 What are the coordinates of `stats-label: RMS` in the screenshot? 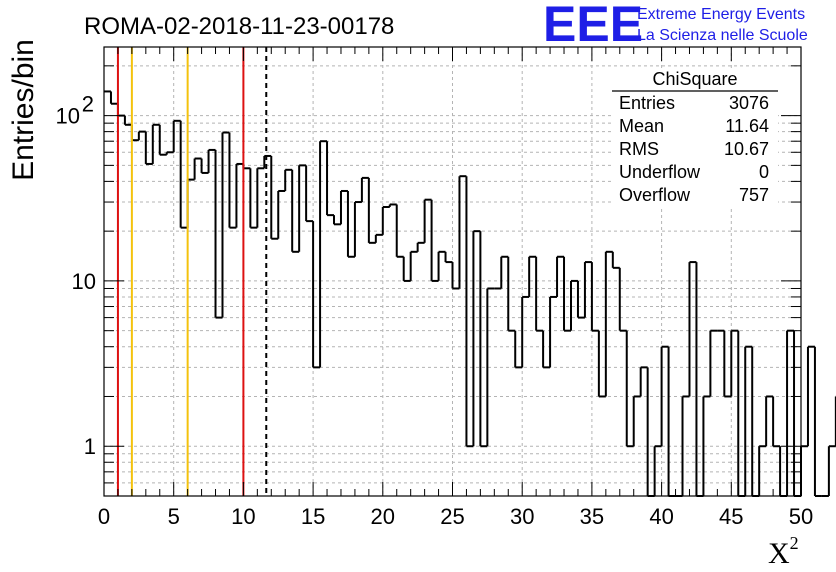 It's located at (639, 149).